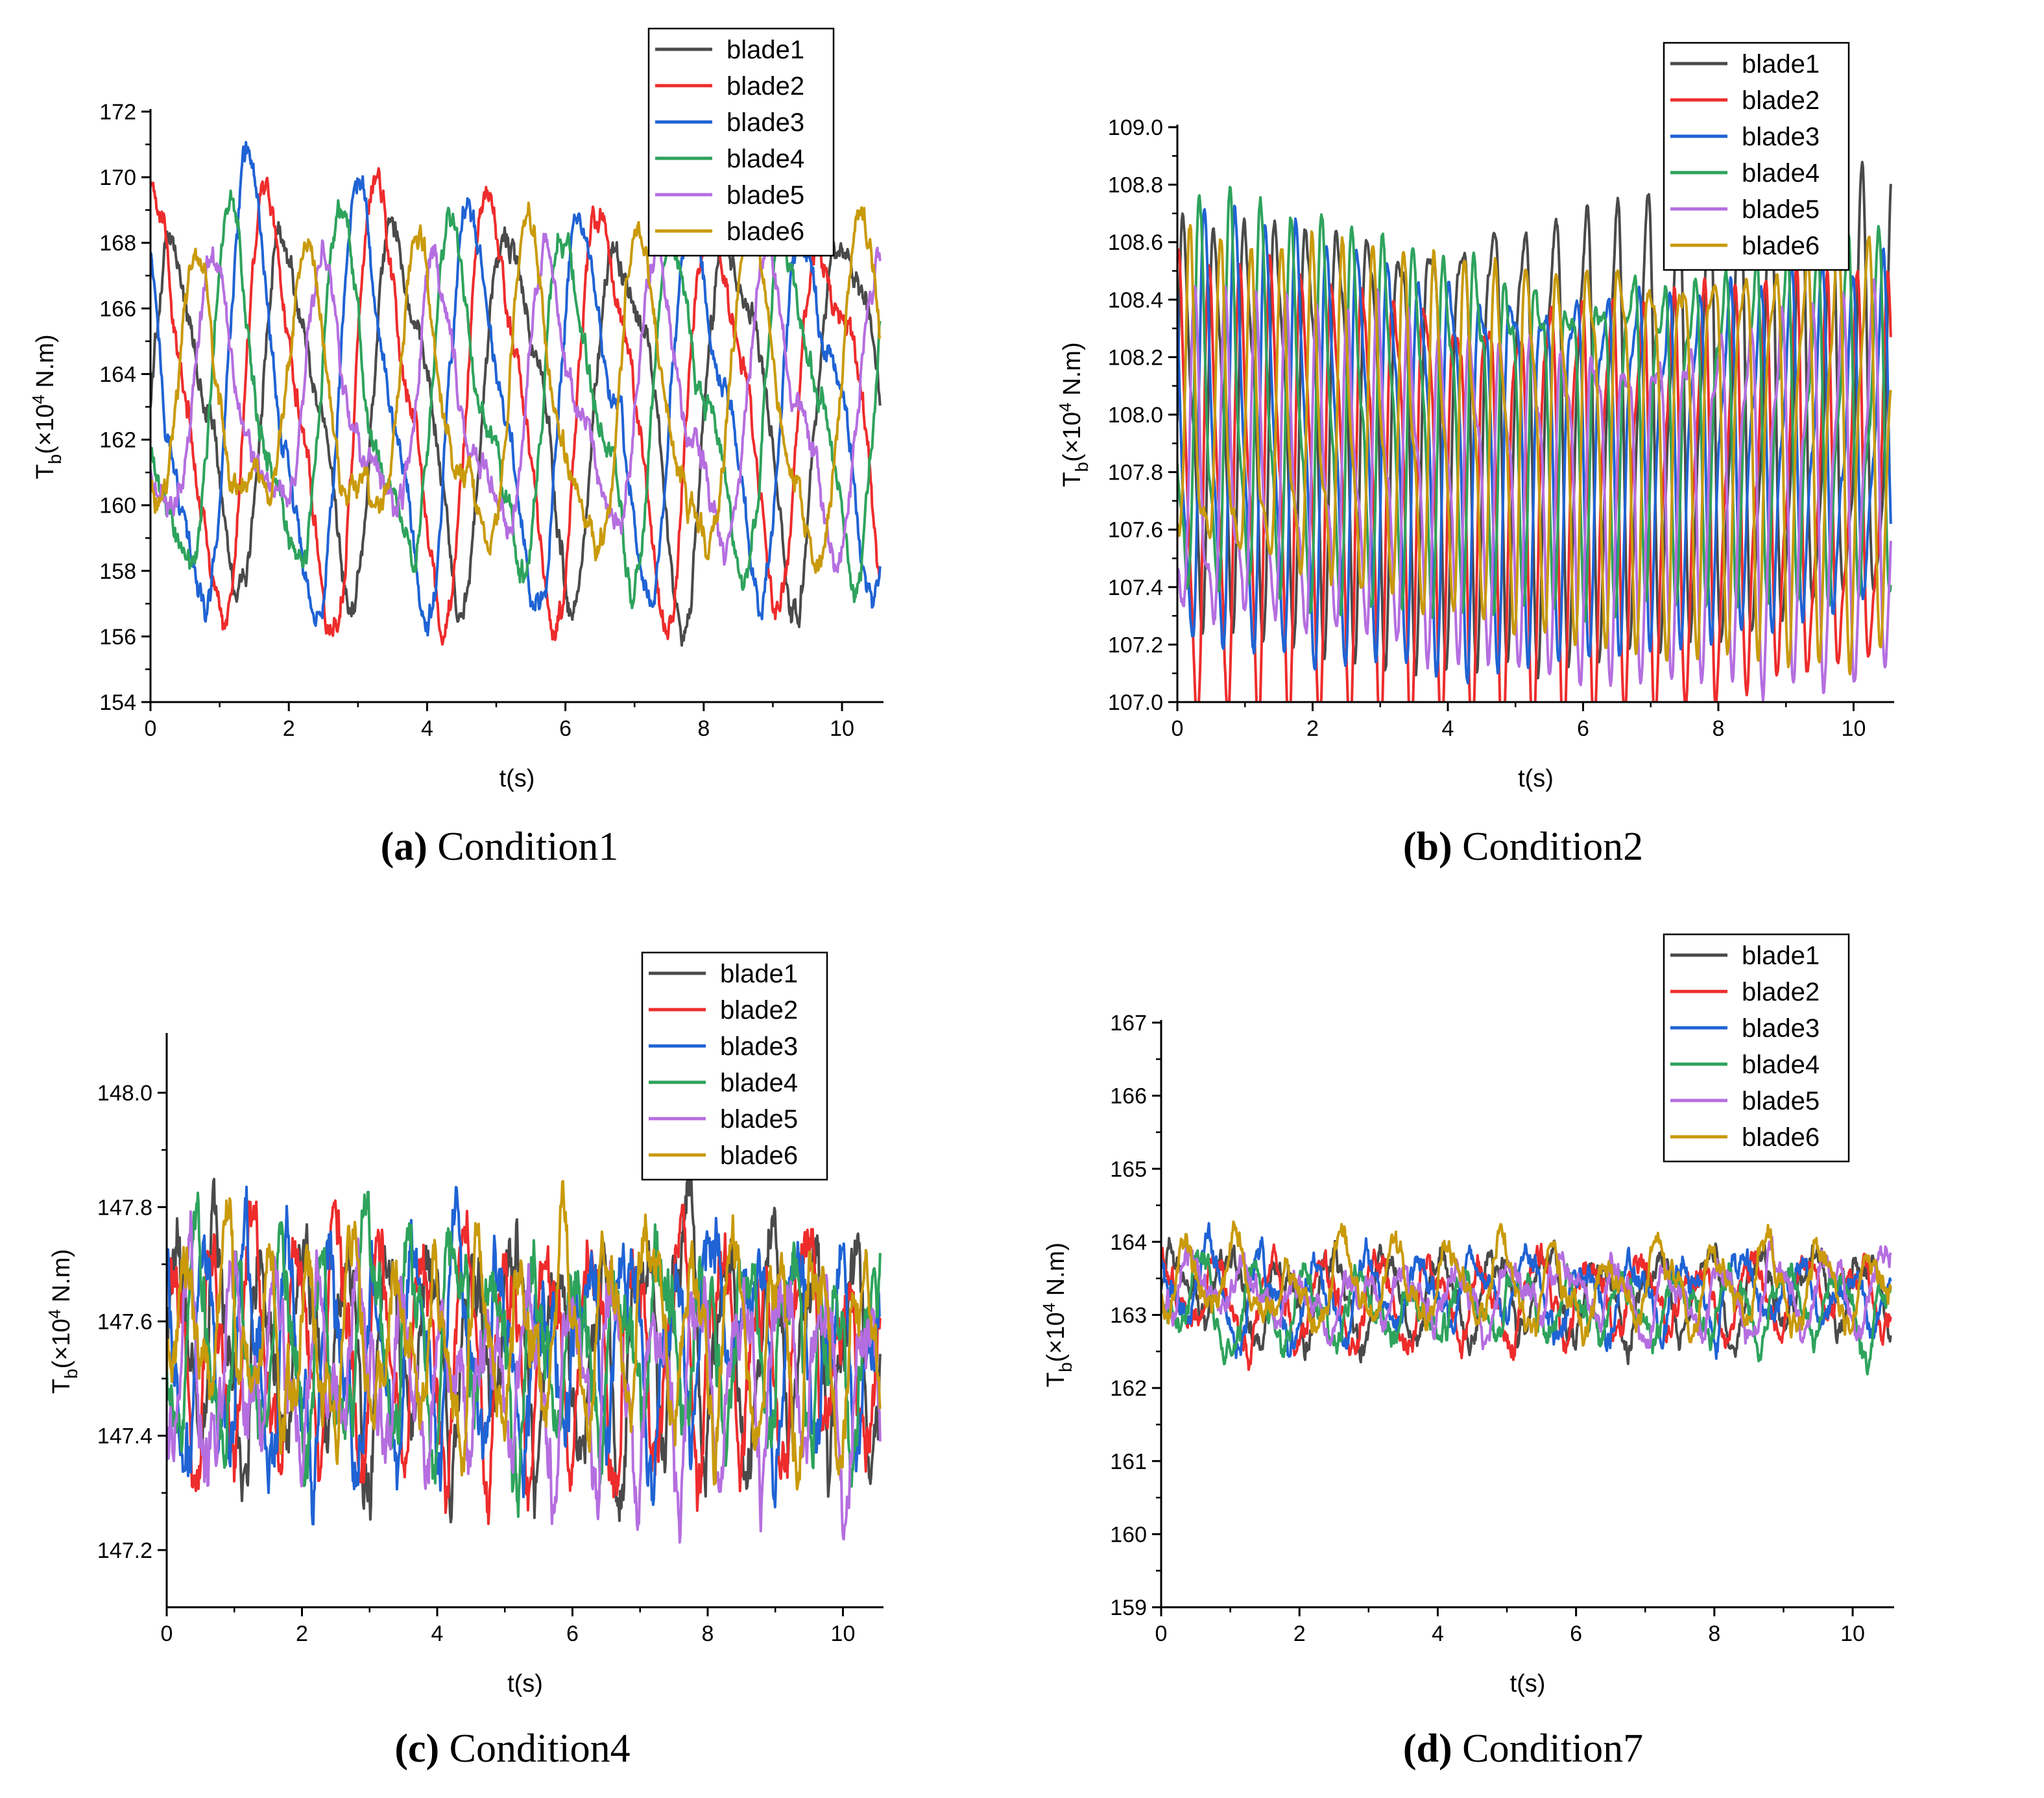 This screenshot has width=2044, height=1798. Describe the element at coordinates (117, 309) in the screenshot. I see `y-tick-label: 166` at that location.